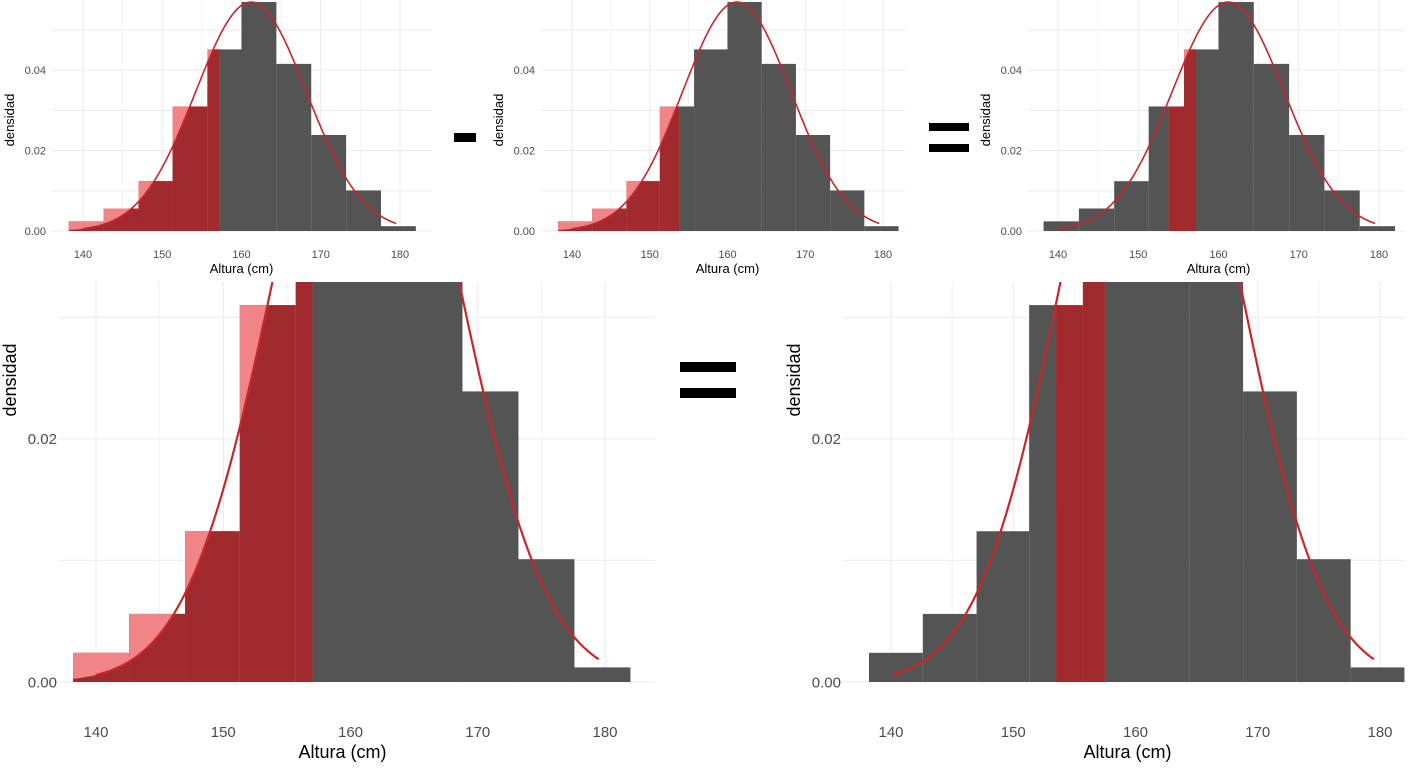 The image size is (1408, 768). Describe the element at coordinates (949, 148) in the screenshot. I see `equals-operator-top-lower` at that location.